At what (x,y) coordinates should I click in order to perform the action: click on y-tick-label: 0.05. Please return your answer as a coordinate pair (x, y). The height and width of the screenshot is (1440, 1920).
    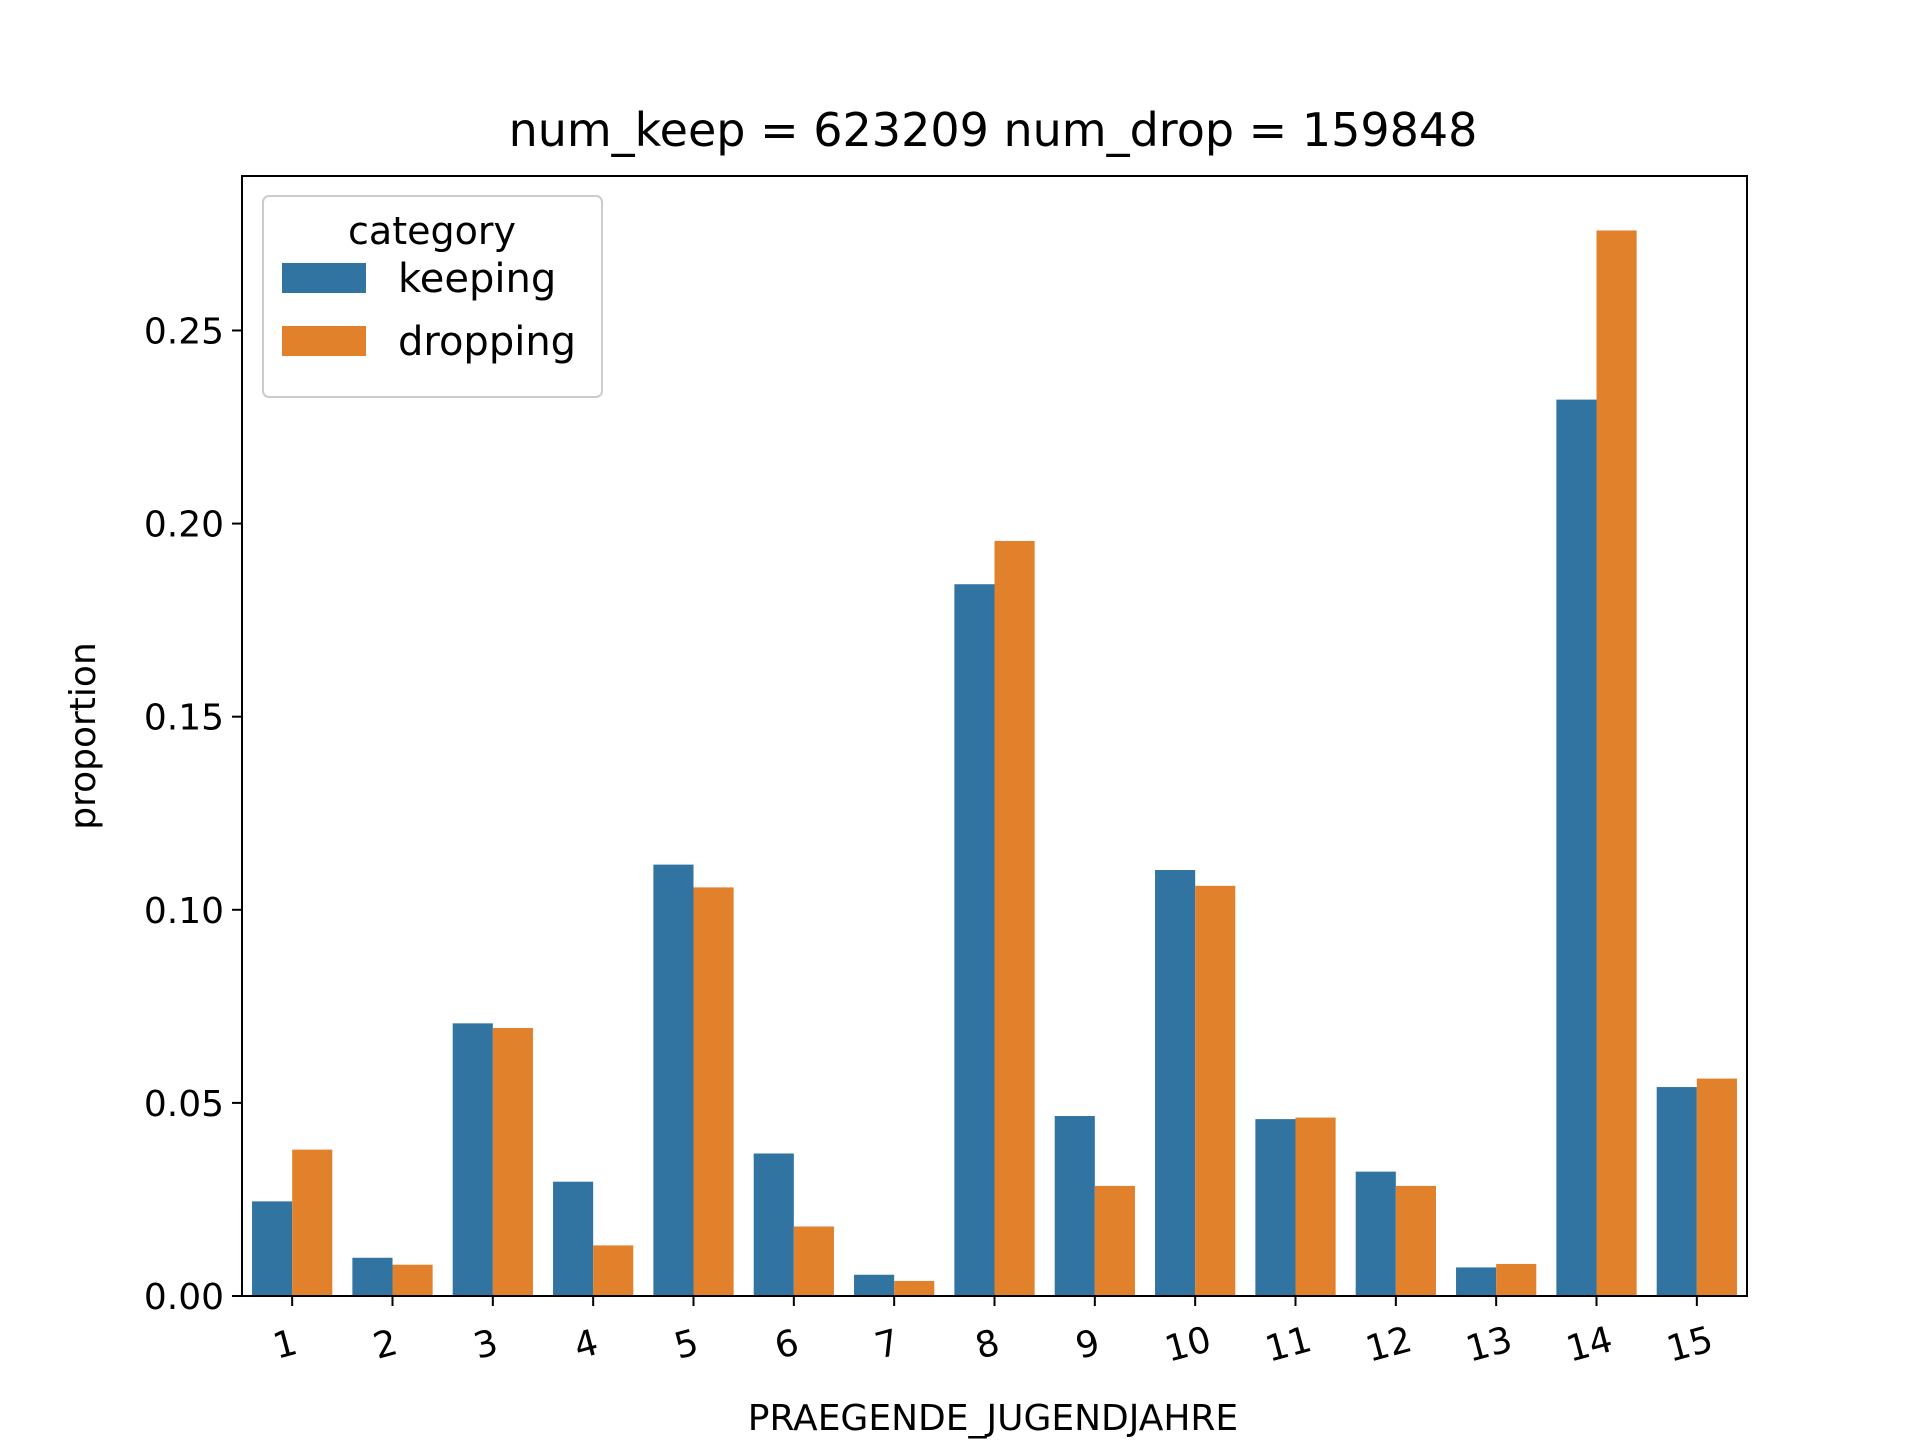
    Looking at the image, I should click on (184, 1104).